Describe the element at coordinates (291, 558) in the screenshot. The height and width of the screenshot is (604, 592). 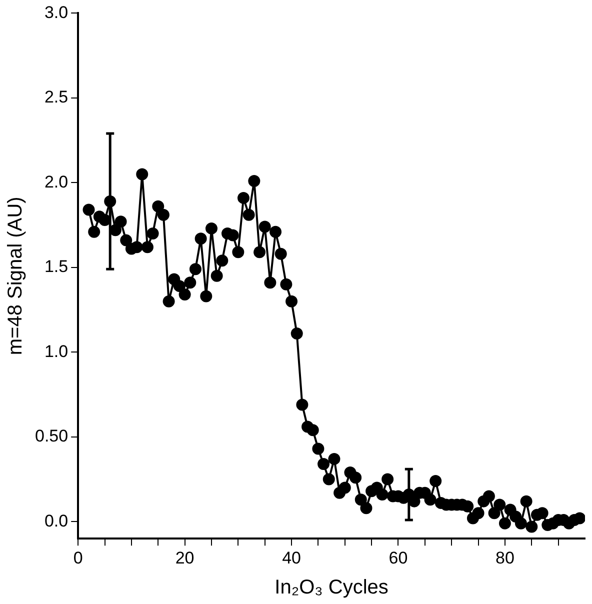
I see `x-tick-label: 40` at that location.